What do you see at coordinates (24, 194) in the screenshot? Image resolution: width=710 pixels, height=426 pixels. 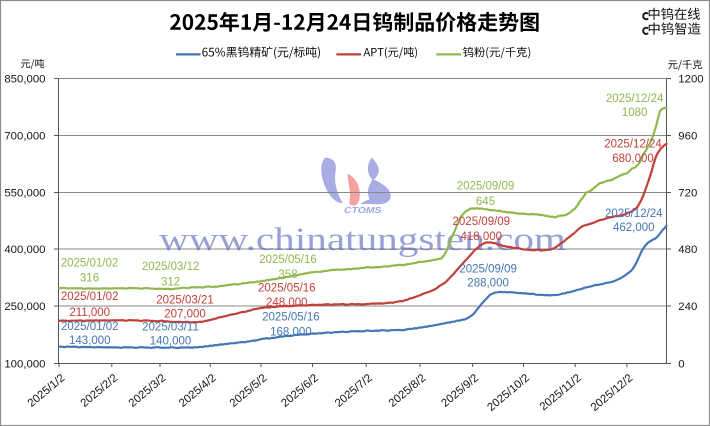 I see `svg-text: 550,000` at bounding box center [24, 194].